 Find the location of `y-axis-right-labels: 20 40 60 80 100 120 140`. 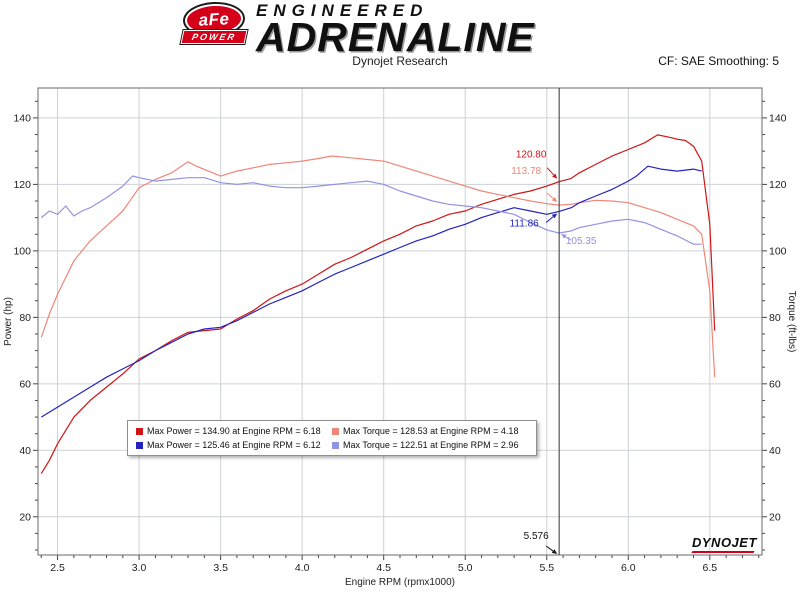

y-axis-right-labels: 20 40 60 80 100 120 140 is located at coordinates (778, 317).